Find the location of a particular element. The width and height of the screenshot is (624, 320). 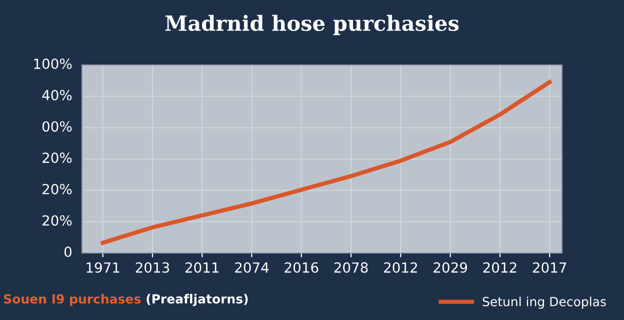

x-tick-label: 2017 is located at coordinates (549, 267).